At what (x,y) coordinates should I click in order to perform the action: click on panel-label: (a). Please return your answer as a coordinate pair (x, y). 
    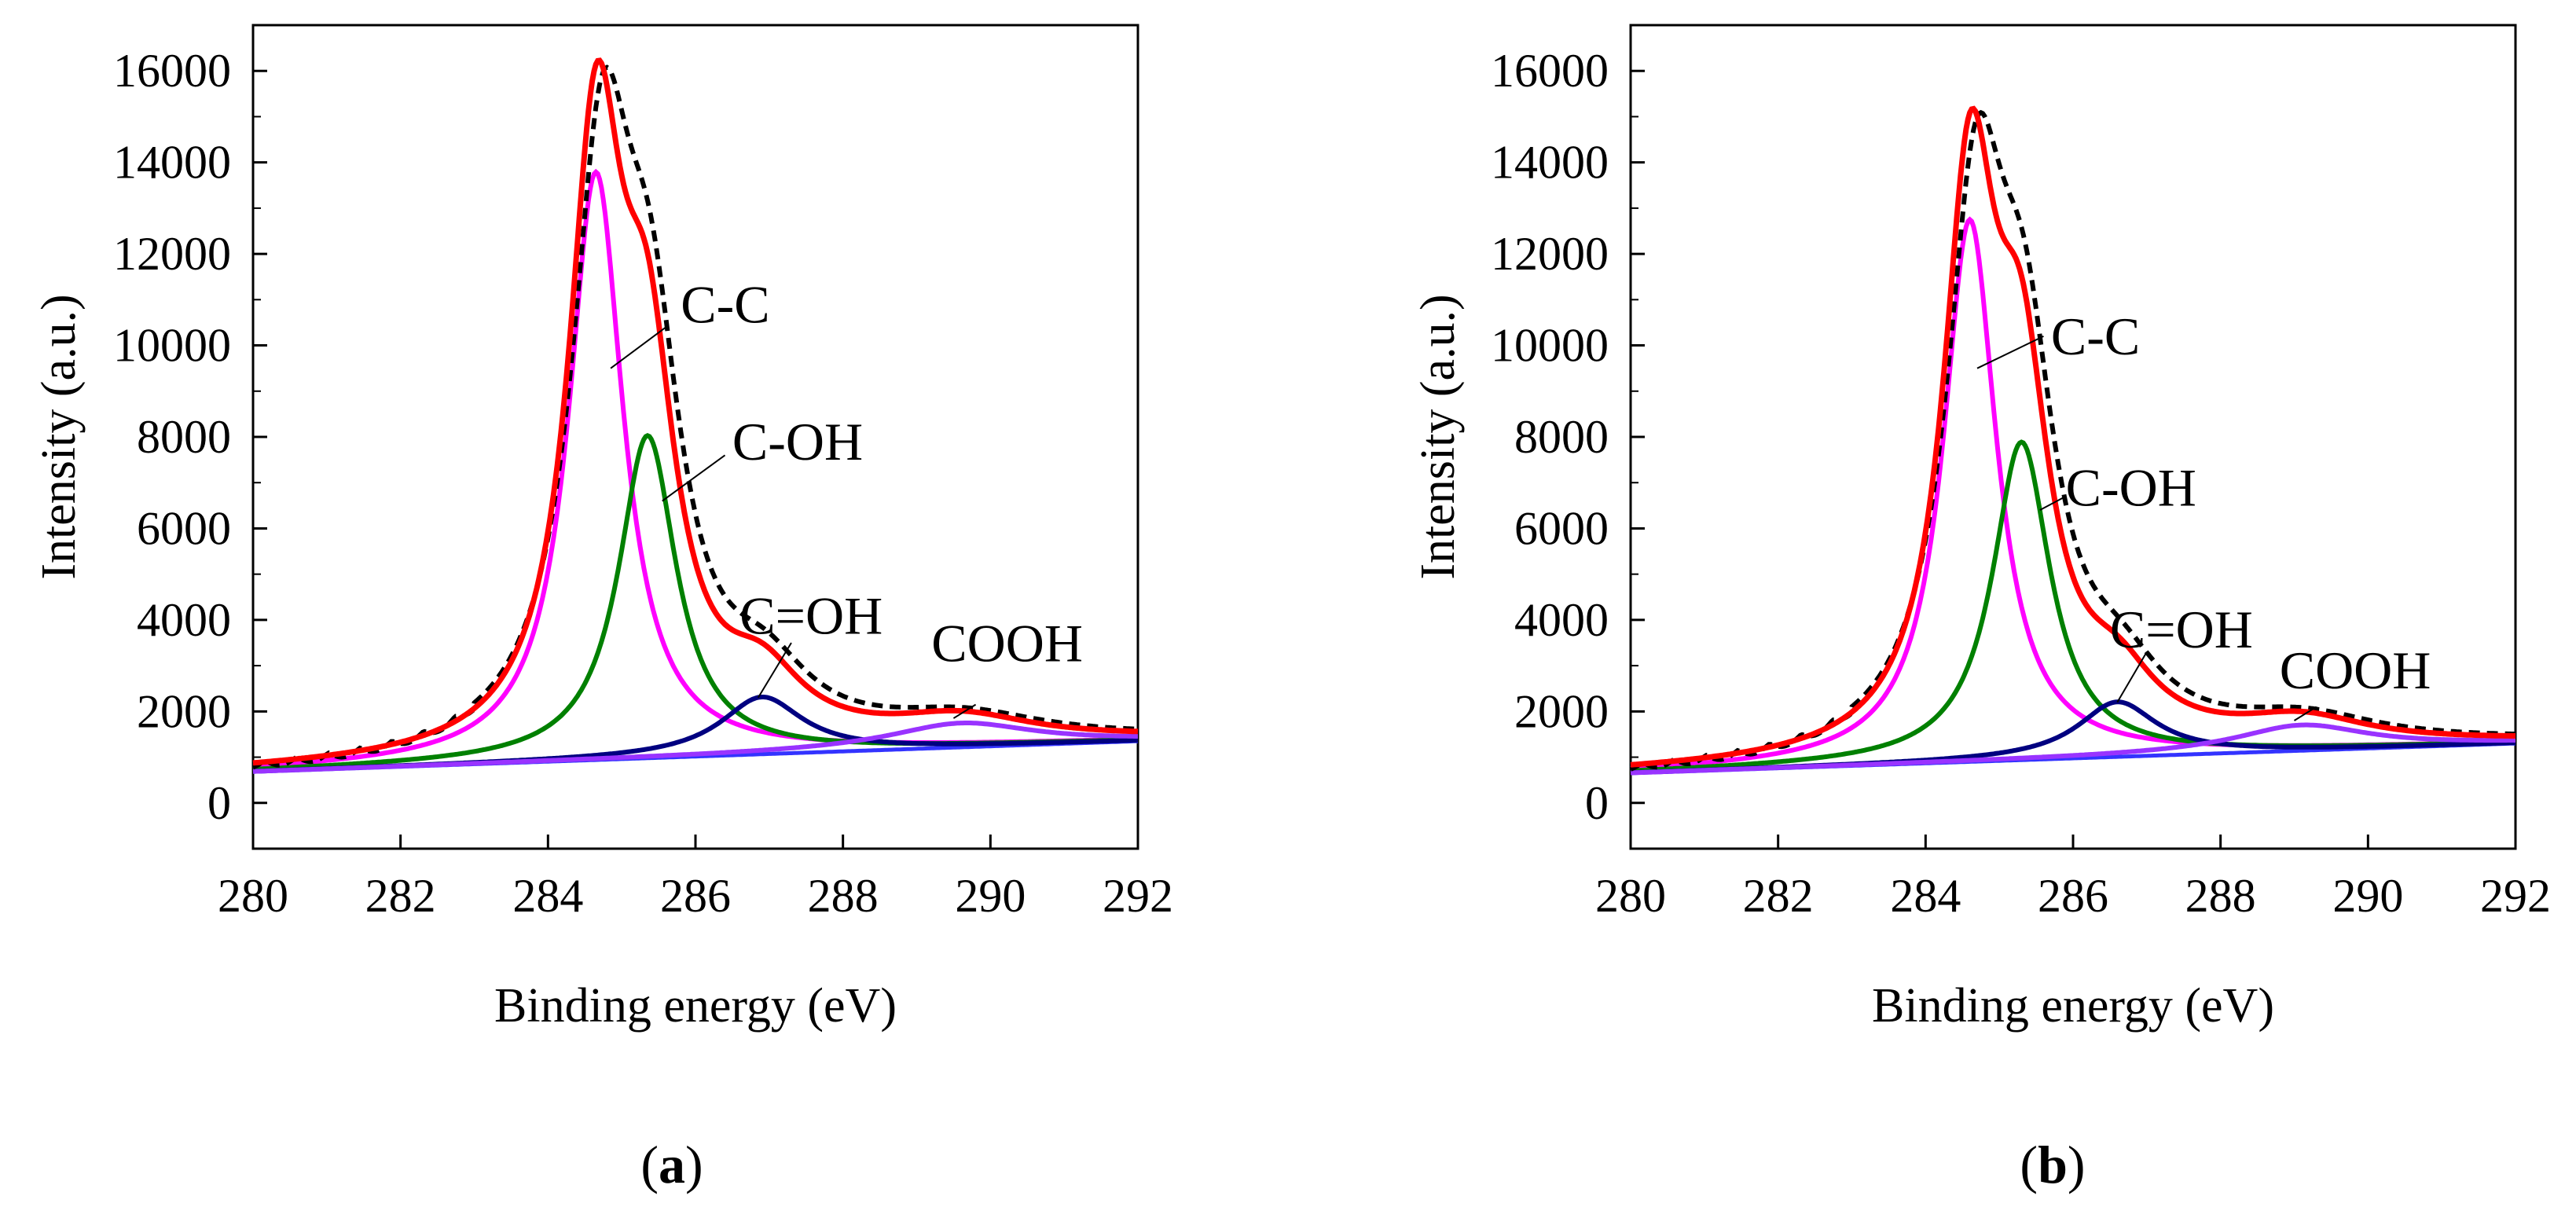
    Looking at the image, I should click on (672, 1164).